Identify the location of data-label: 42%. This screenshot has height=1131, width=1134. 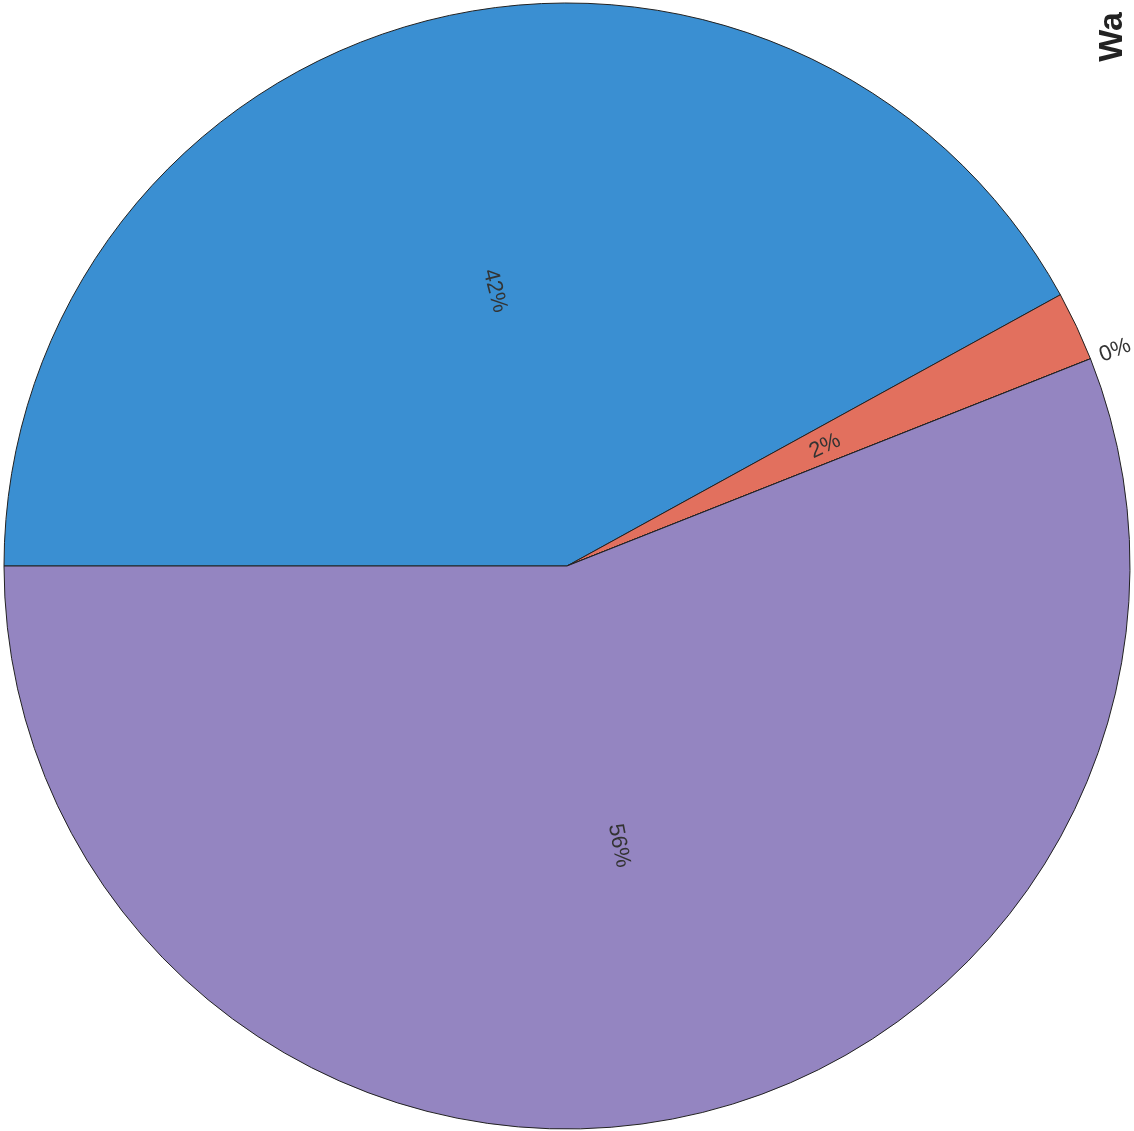
(496, 290).